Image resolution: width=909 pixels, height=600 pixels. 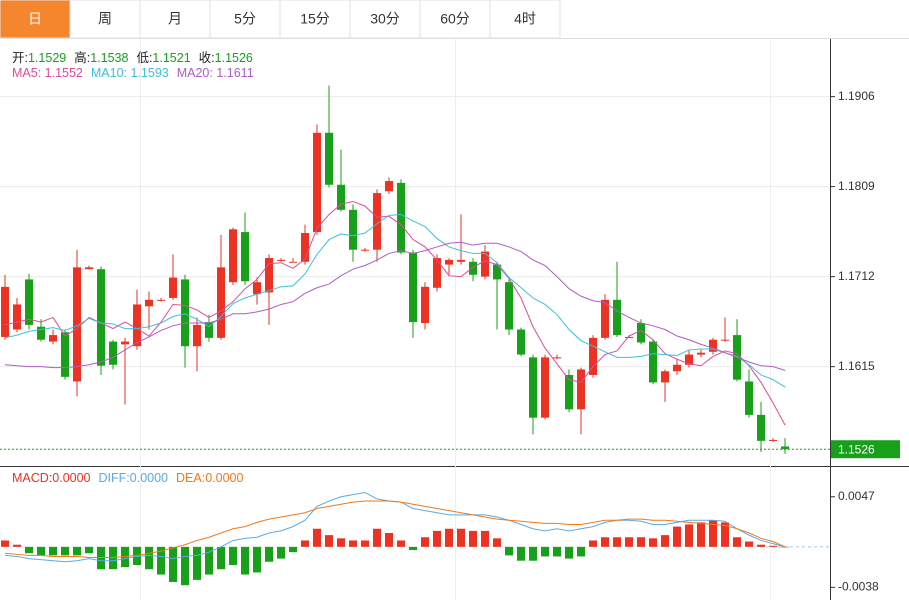 I want to click on last-price-label: 1.1526, so click(x=856, y=449).